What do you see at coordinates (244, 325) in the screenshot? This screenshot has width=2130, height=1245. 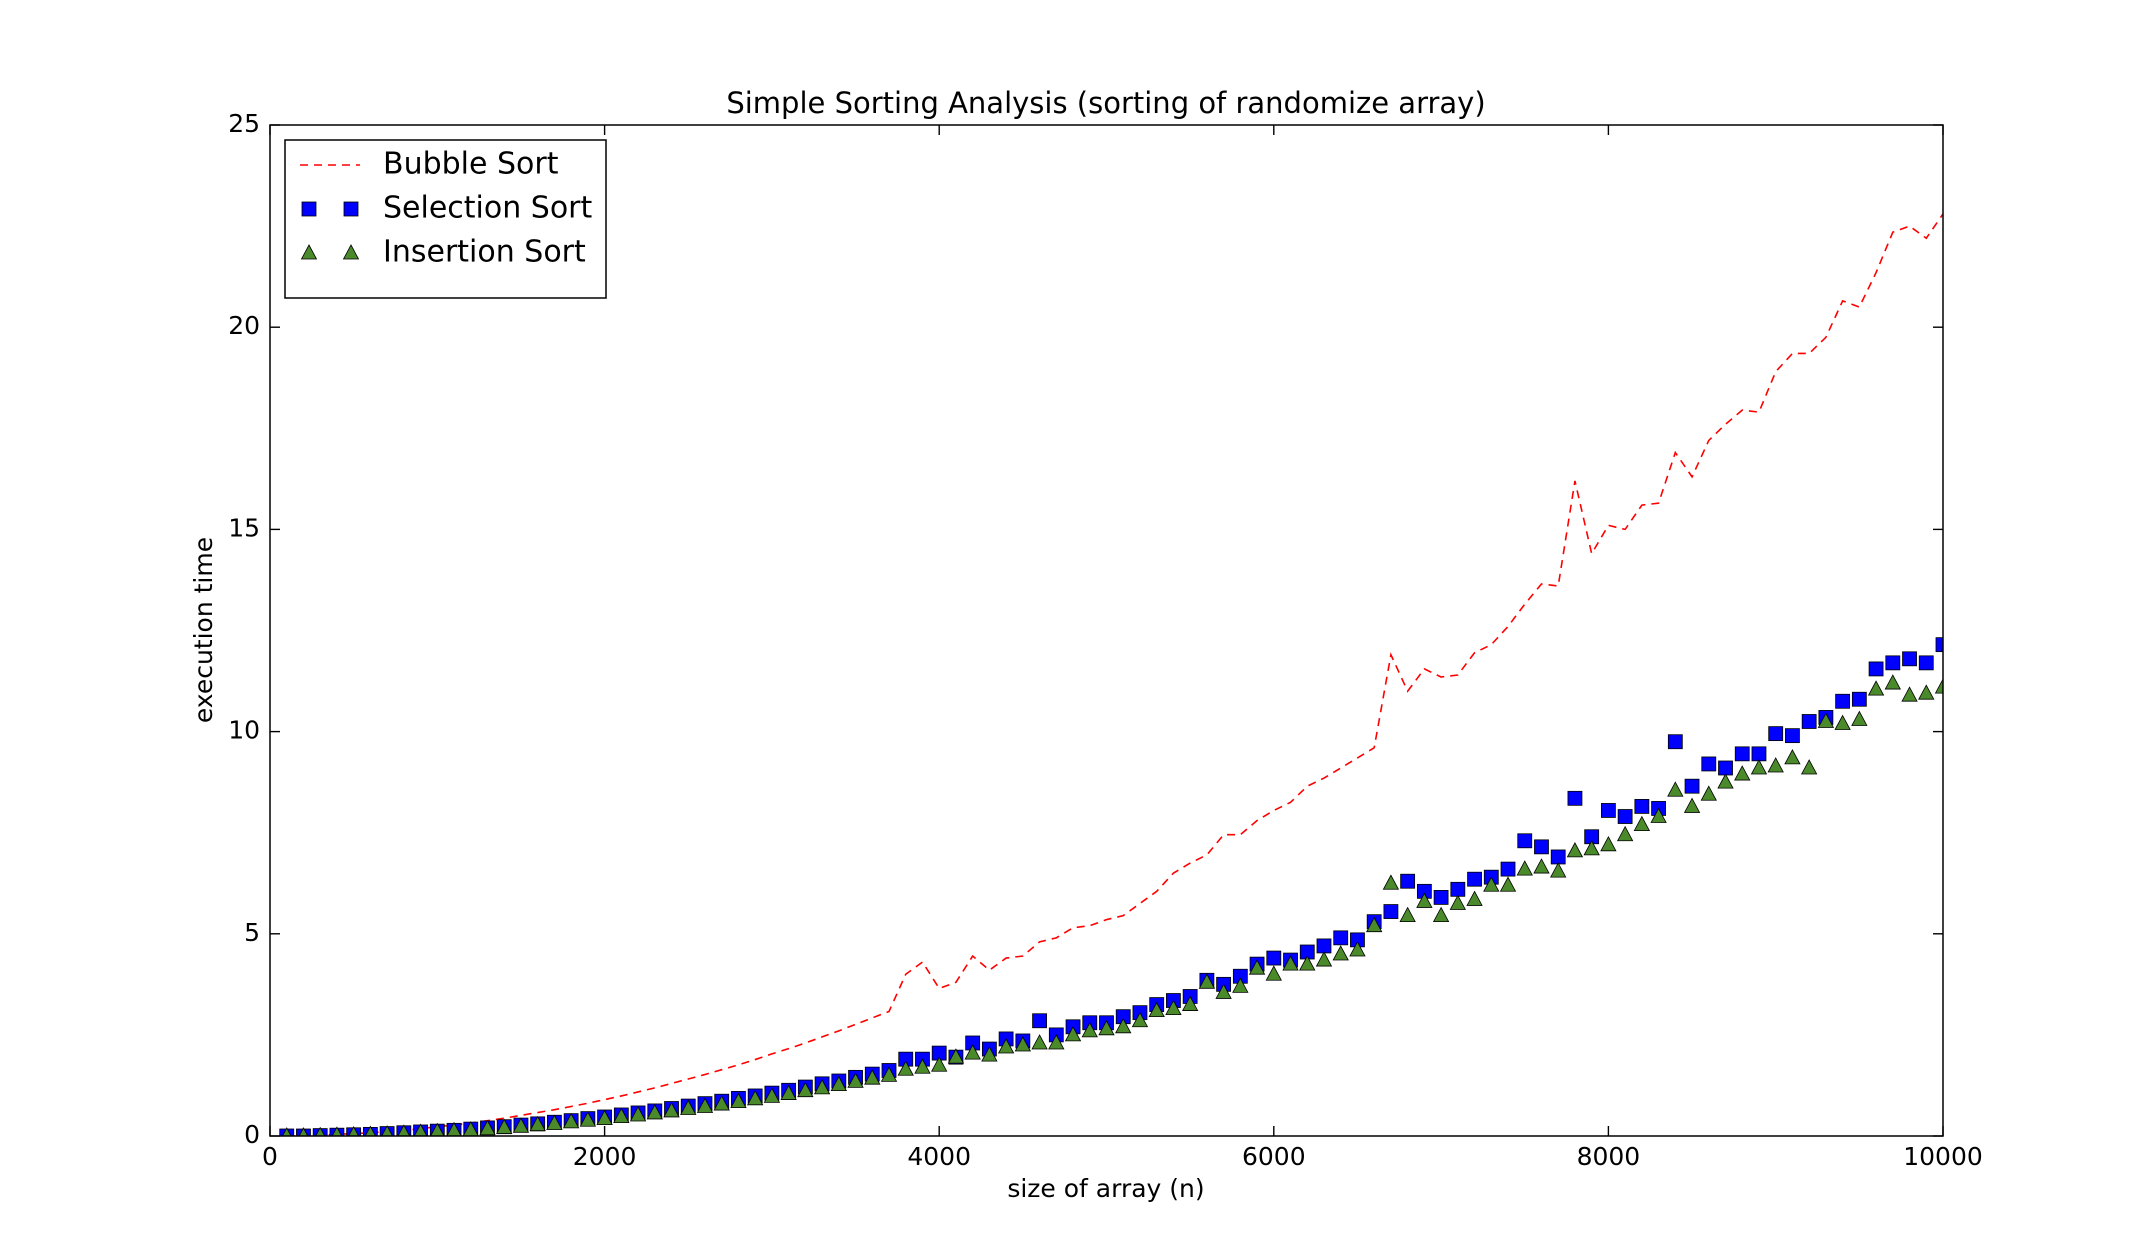 I see `y-tick-label: 20` at bounding box center [244, 325].